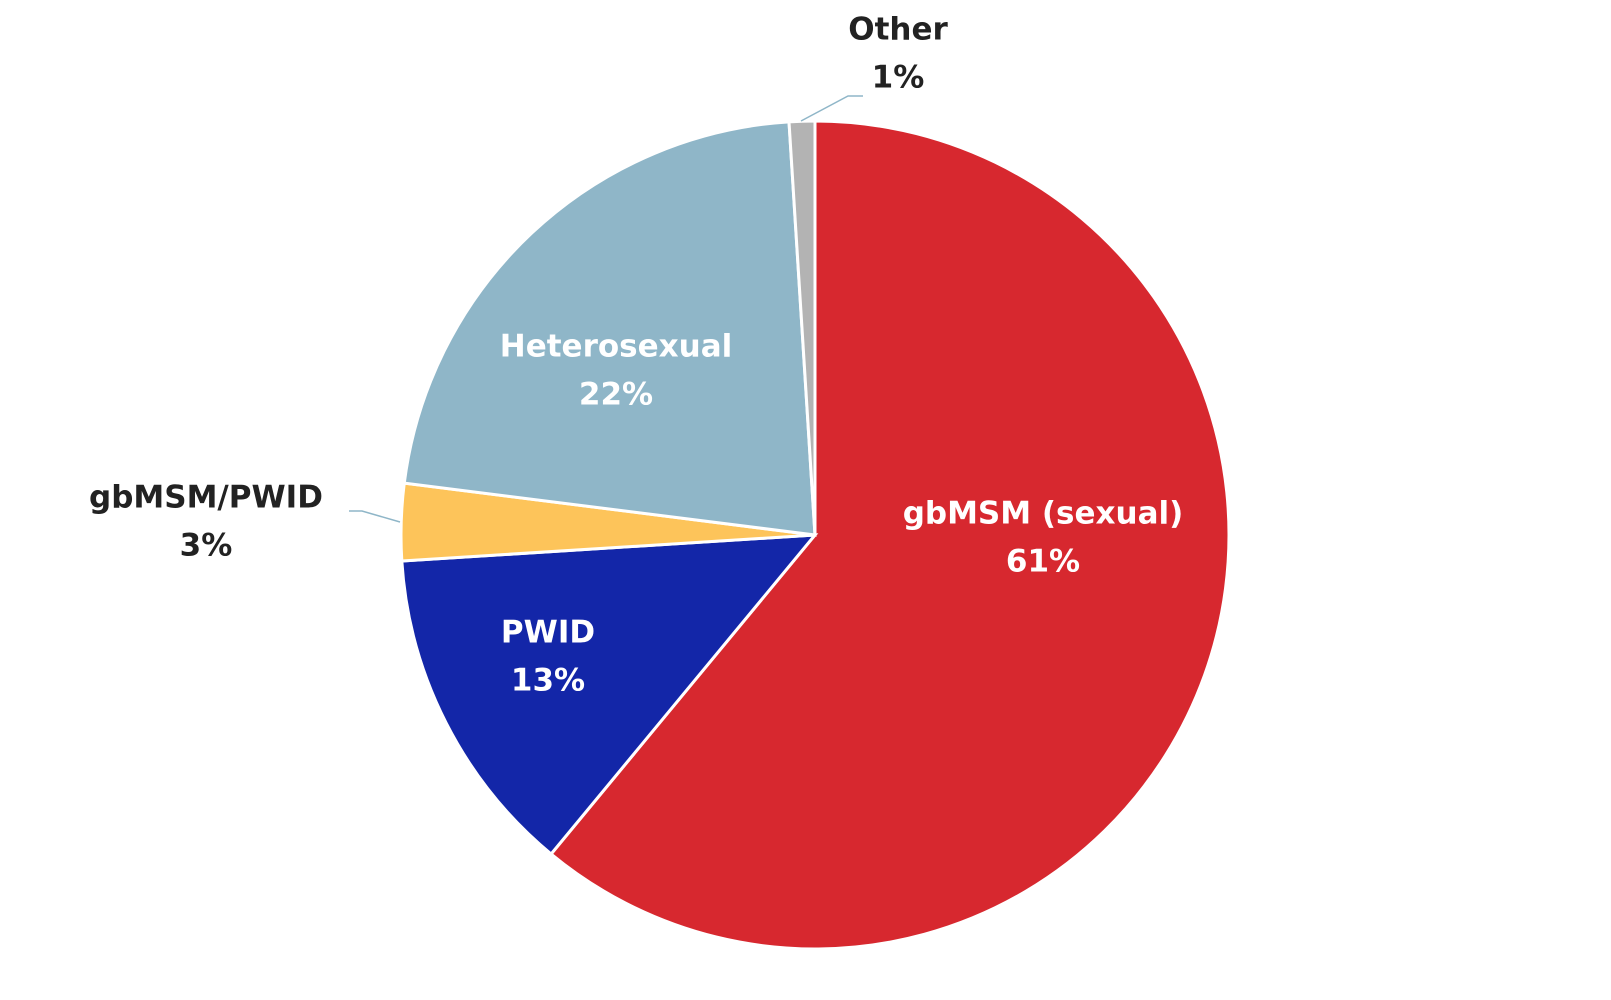  Describe the element at coordinates (1043, 514) in the screenshot. I see `category-label: gbMSM (sexual)` at that location.